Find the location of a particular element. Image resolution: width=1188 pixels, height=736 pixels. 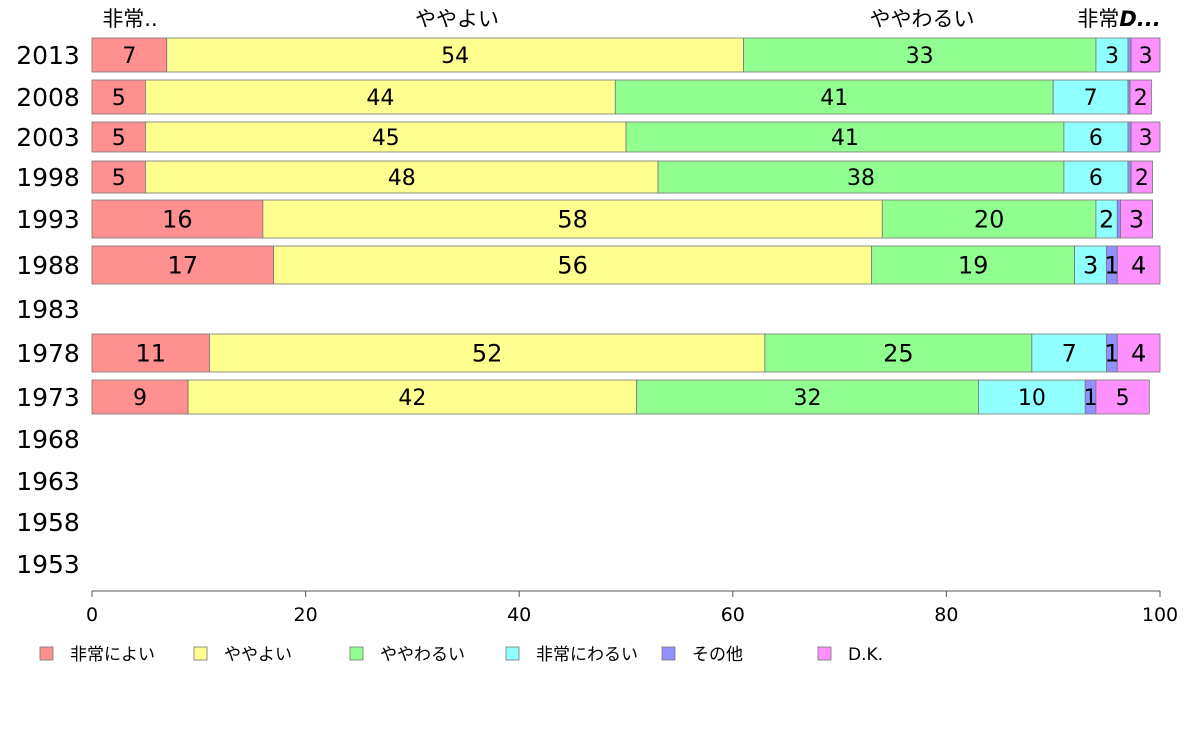

bar-value-1993-seg-2: 20 is located at coordinates (989, 220).